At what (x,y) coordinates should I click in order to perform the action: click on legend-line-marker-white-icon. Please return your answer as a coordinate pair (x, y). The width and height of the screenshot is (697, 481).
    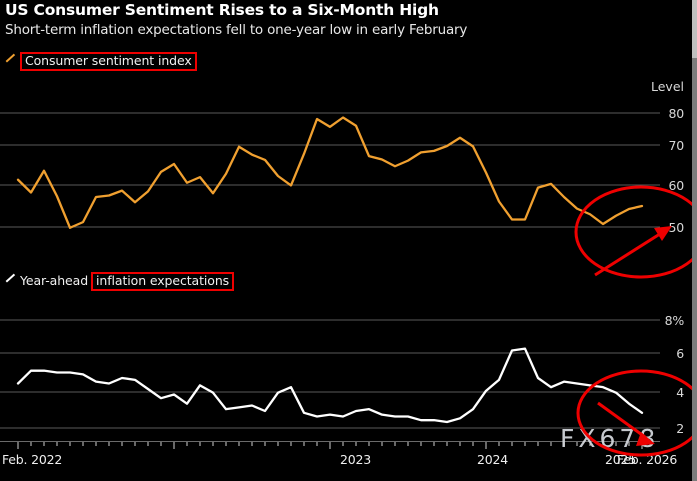
    Looking at the image, I should click on (10, 280).